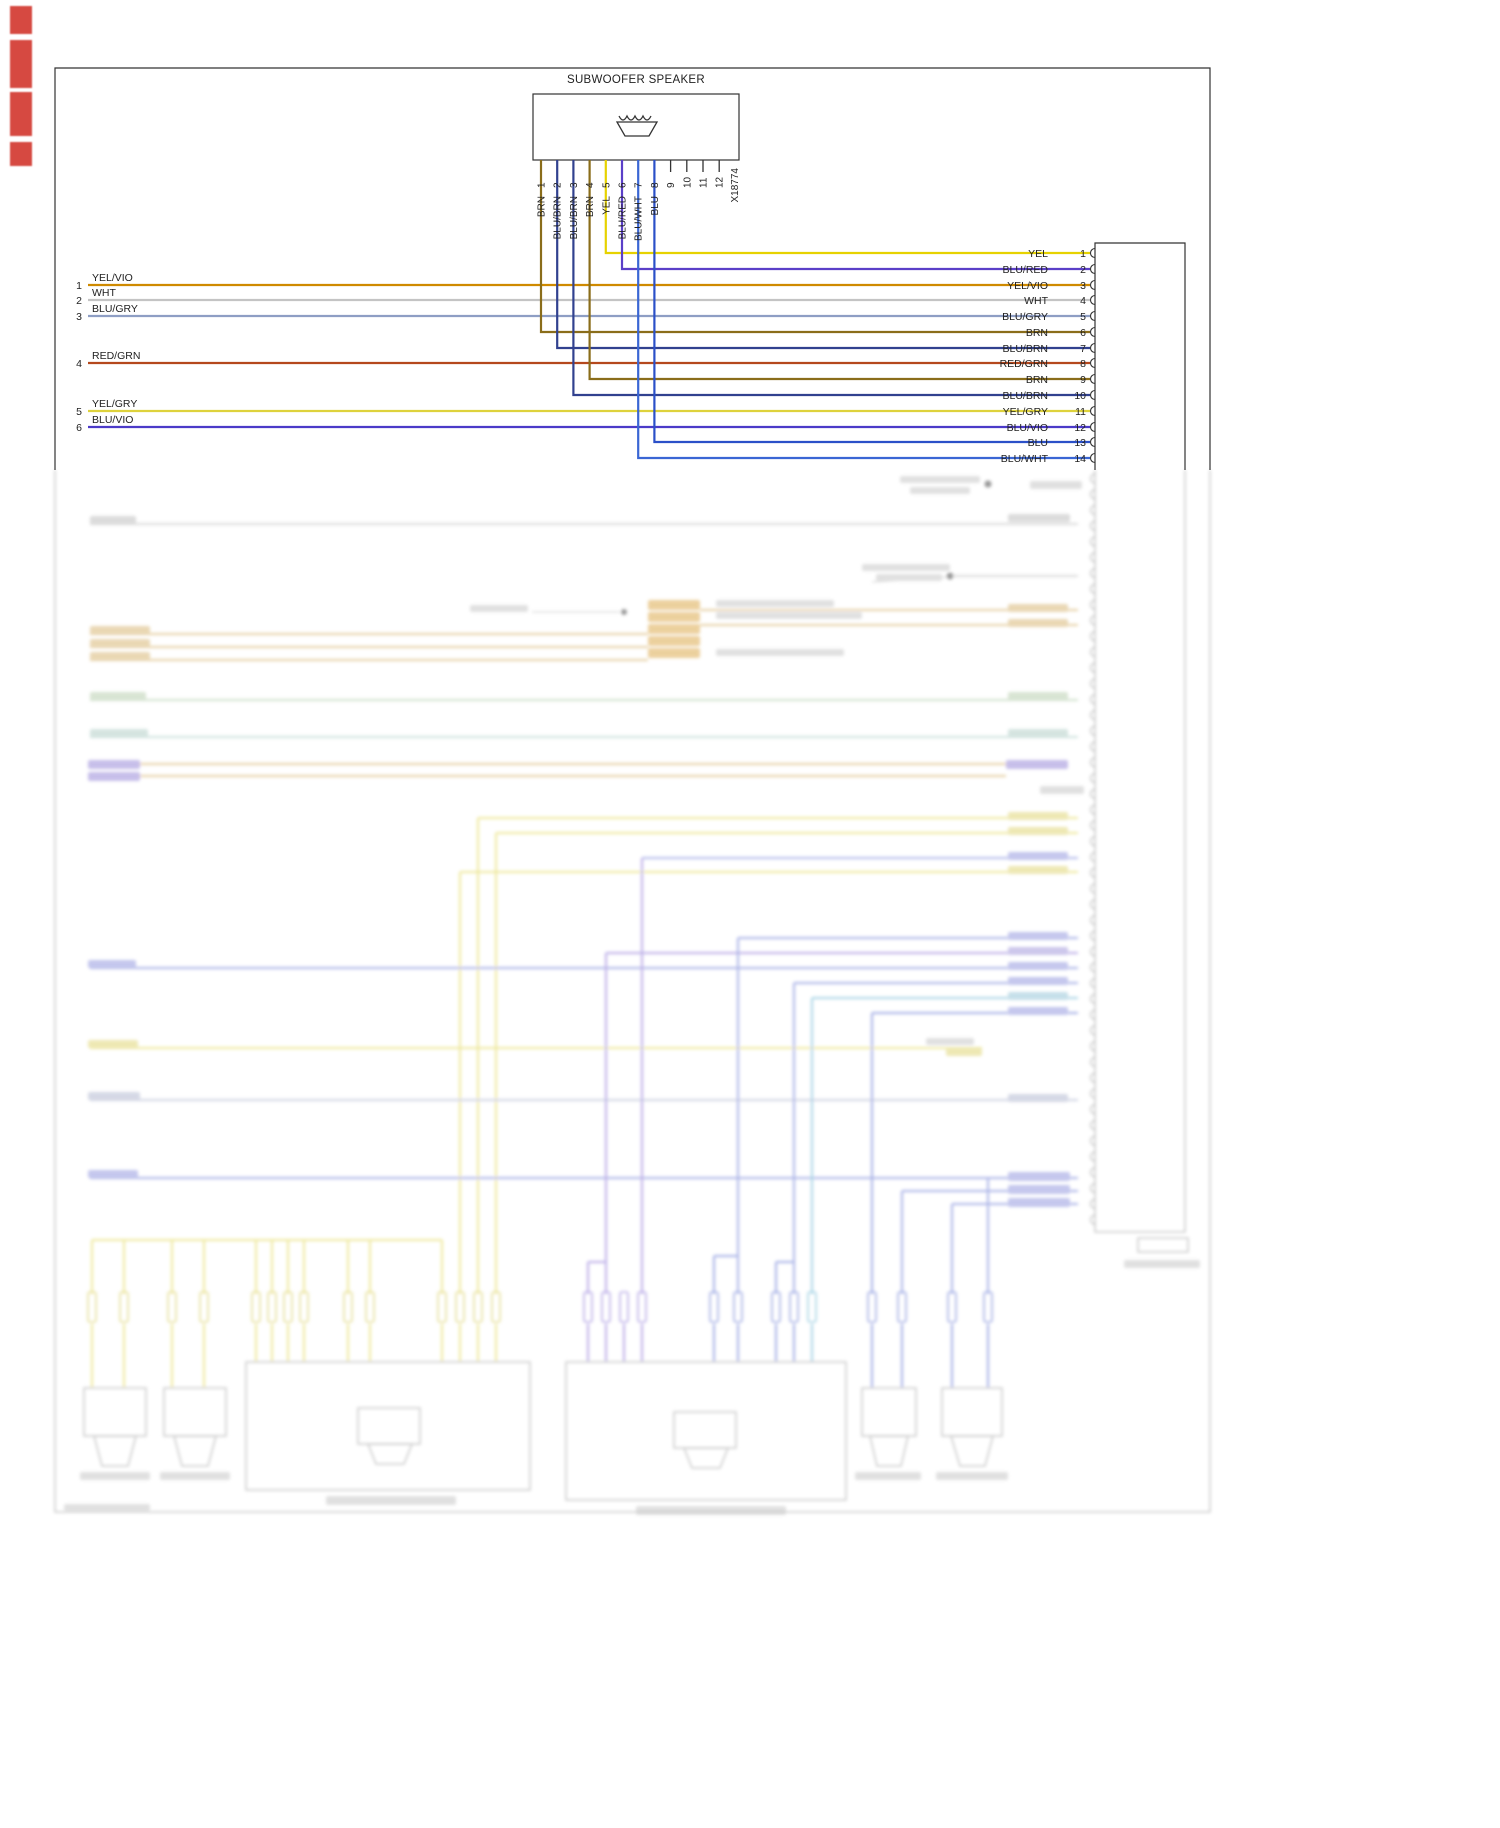 The width and height of the screenshot is (1500, 1828). Describe the element at coordinates (1083, 380) in the screenshot. I see `connector-pin-number: 9` at that location.